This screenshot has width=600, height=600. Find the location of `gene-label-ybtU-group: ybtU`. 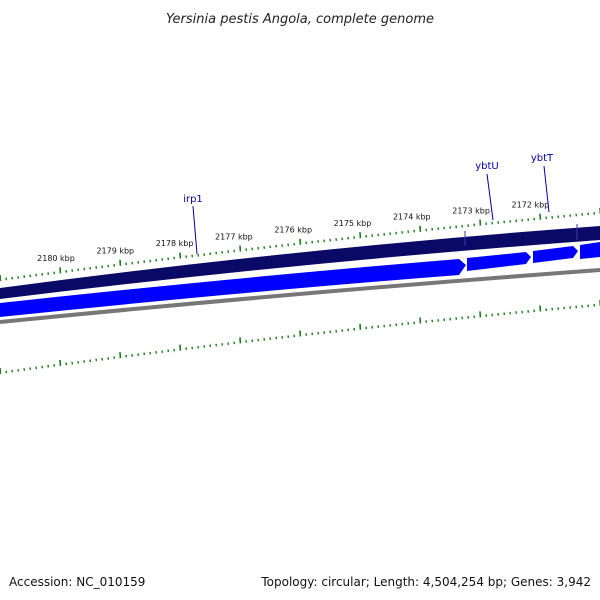

gene-label-ybtU-group: ybtU is located at coordinates (487, 191).